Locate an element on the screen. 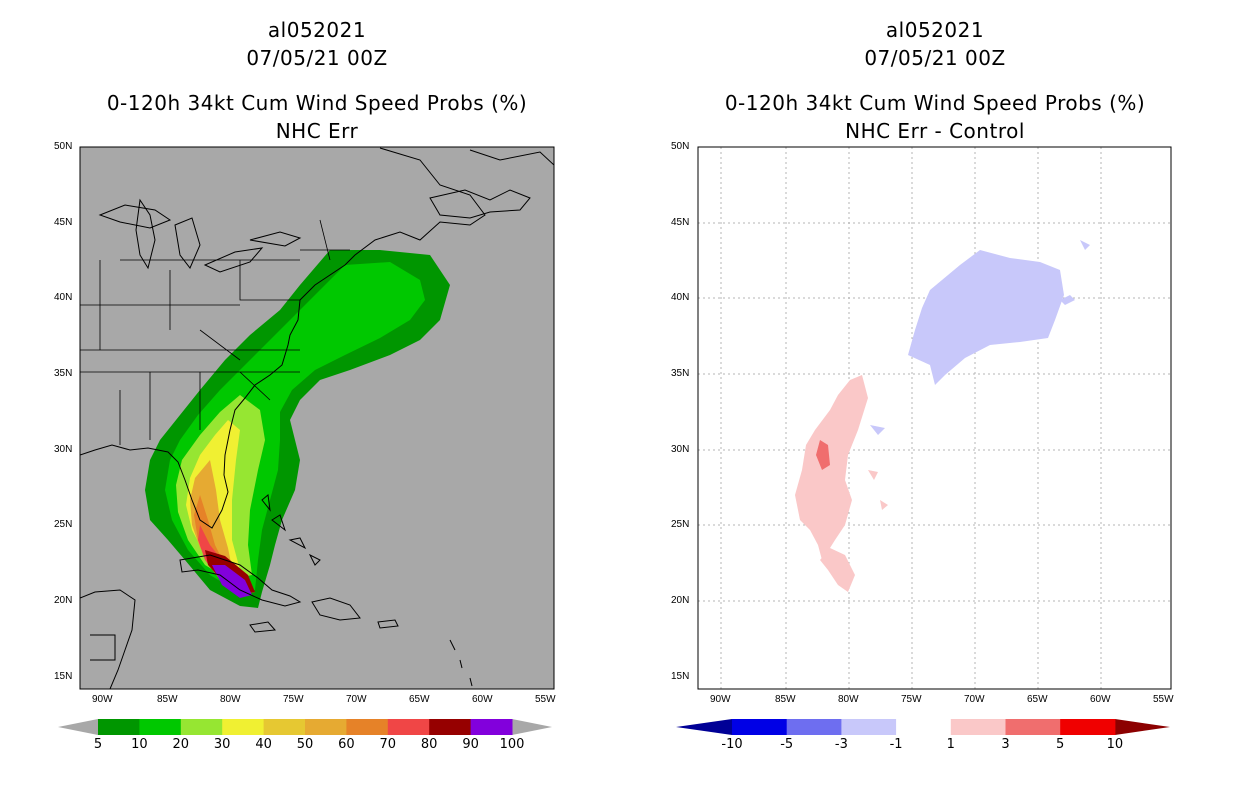 This screenshot has height=800, width=1236. left-colorbar-label: 5 is located at coordinates (98, 744).